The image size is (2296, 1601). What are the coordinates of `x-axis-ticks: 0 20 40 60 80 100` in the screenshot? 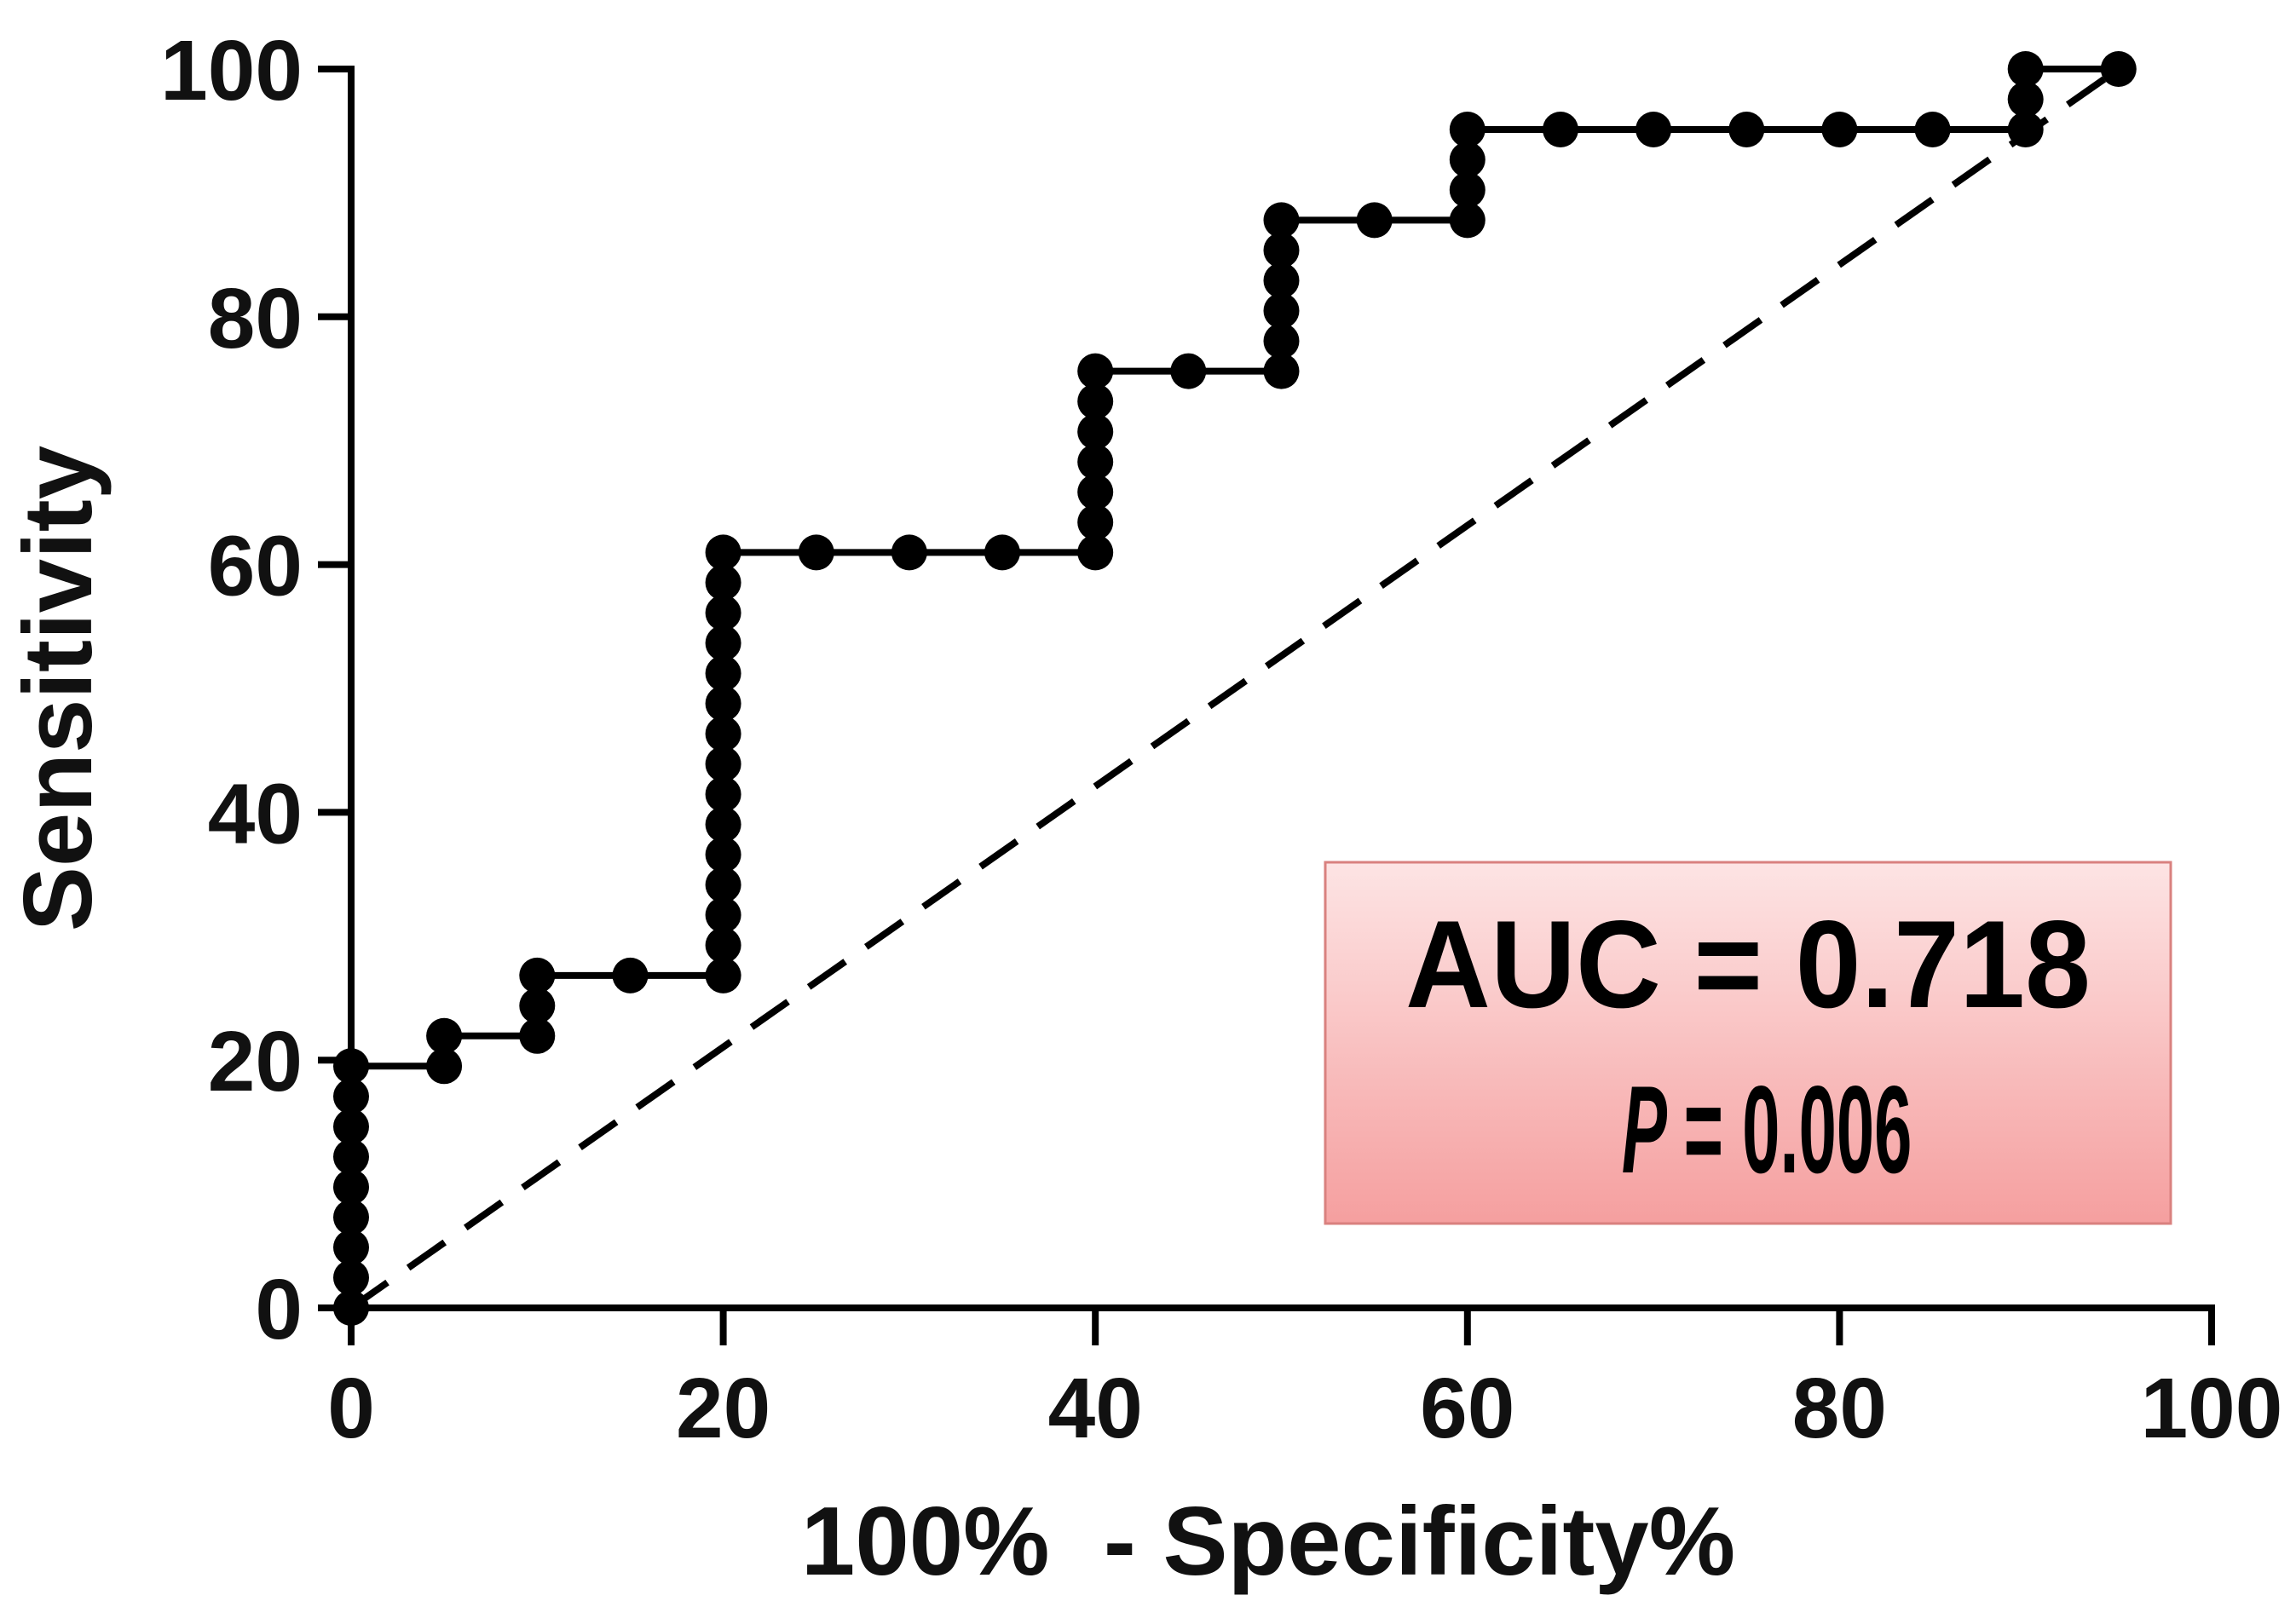 It's located at (1305, 1380).